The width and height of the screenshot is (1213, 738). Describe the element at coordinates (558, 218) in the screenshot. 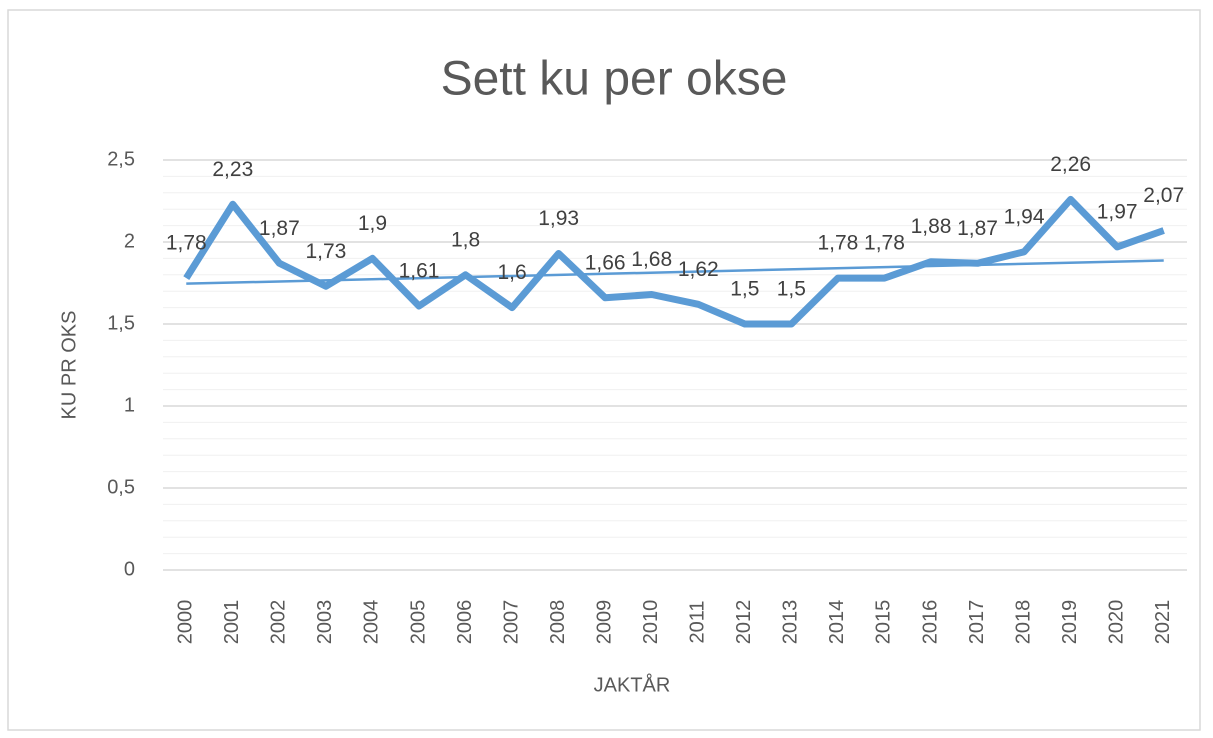

I see `data-label: 1,93` at that location.